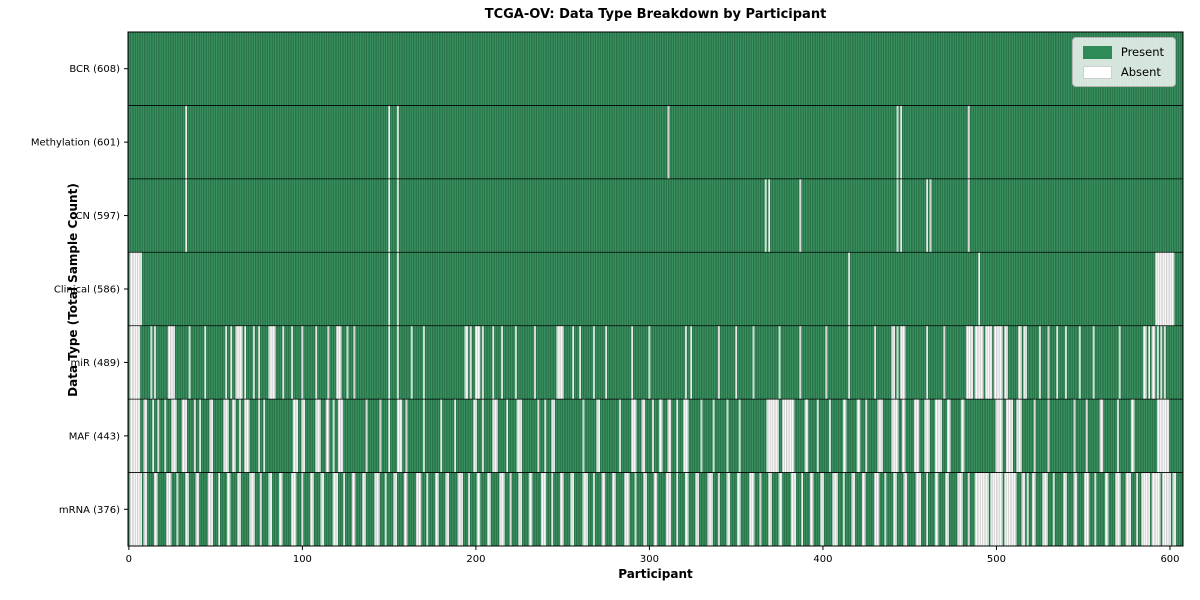  I want to click on y-tick-label: CN (597), so click(97, 216).